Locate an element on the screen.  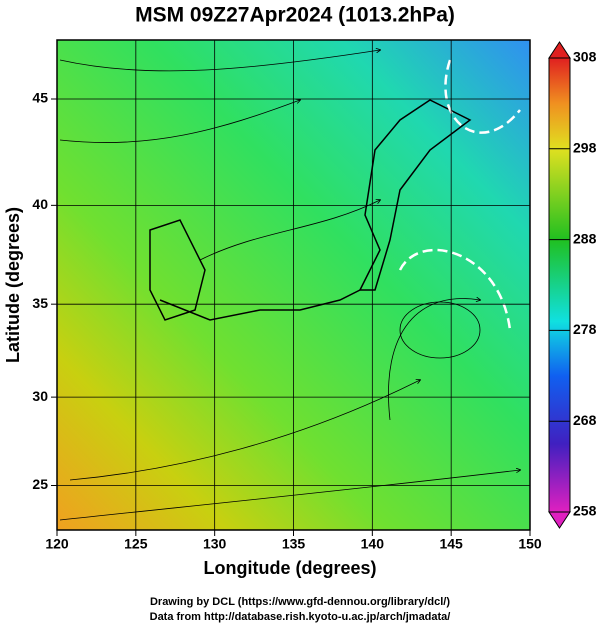
x-tick-label: 150 is located at coordinates (530, 544).